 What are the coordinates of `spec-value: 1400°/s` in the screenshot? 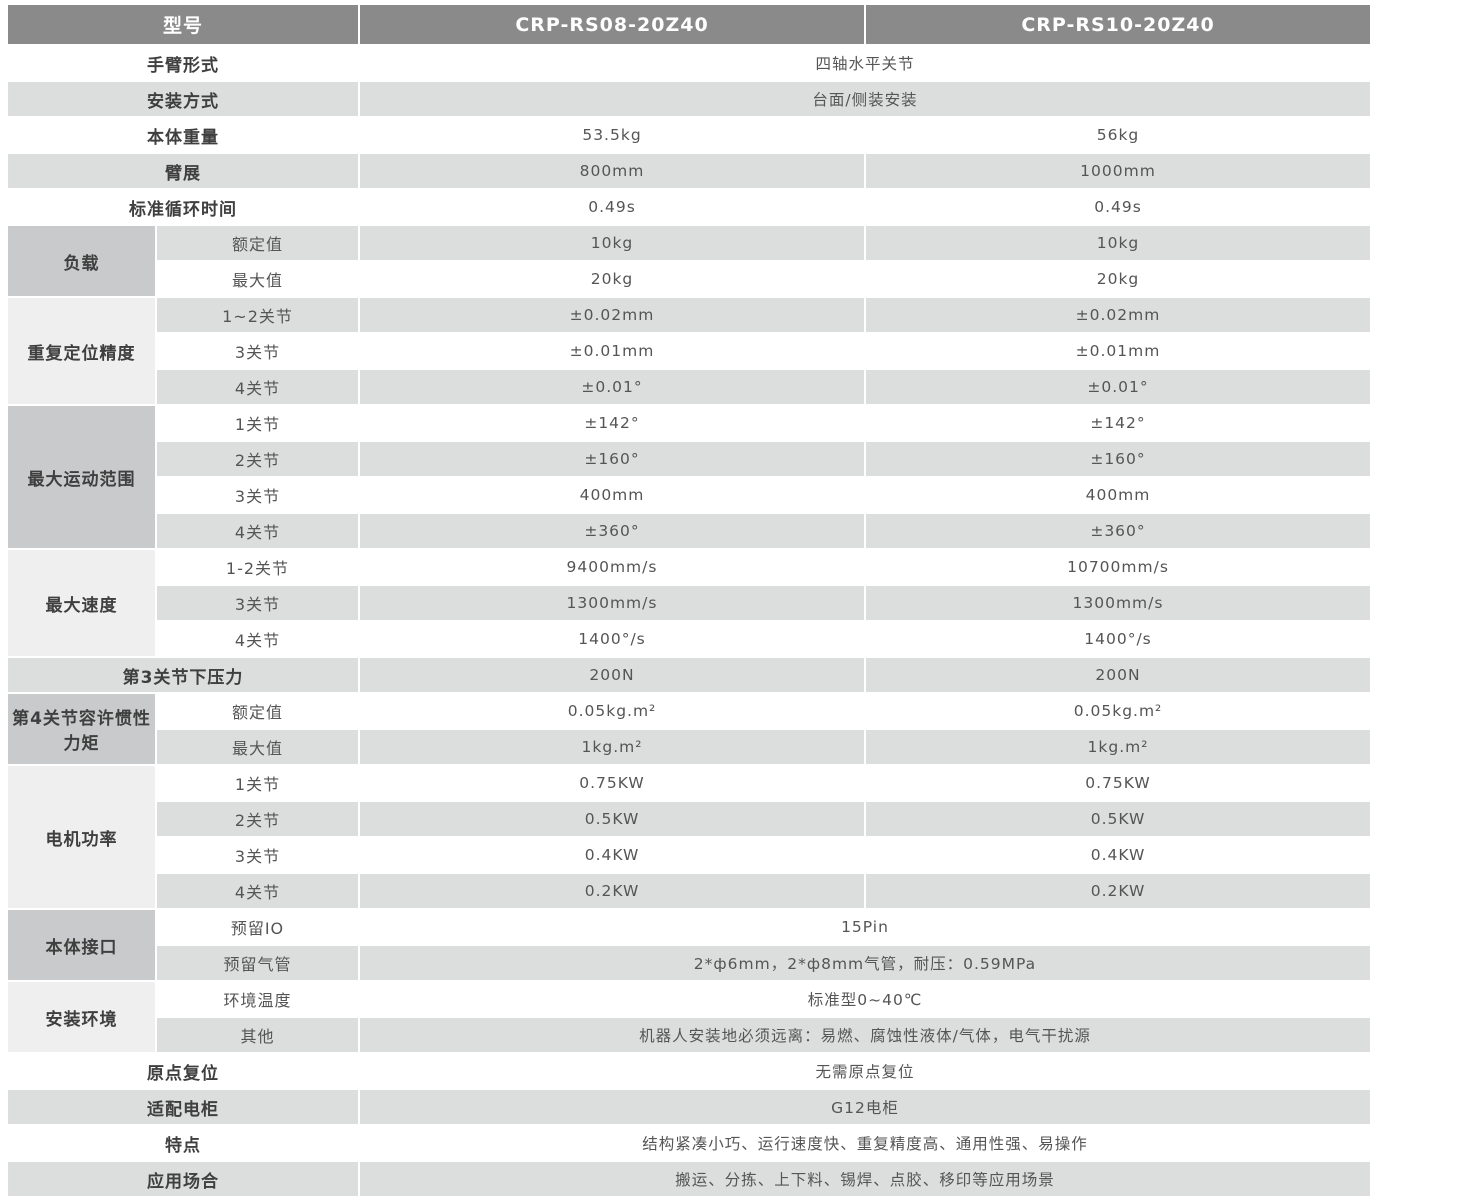 It's located at (1118, 639).